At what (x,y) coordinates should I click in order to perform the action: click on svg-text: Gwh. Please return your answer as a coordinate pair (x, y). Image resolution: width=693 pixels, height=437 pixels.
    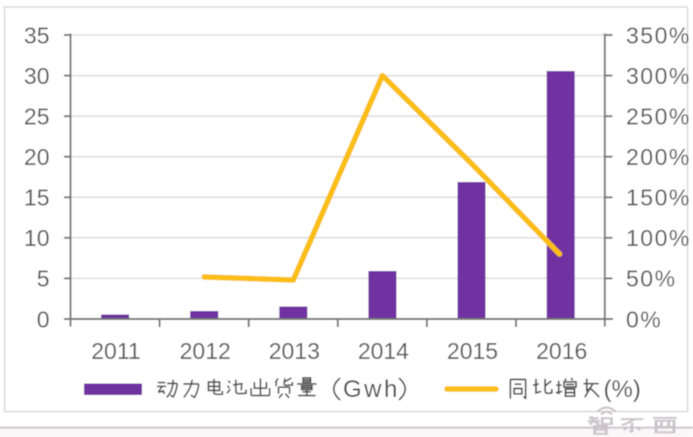
    Looking at the image, I should click on (371, 389).